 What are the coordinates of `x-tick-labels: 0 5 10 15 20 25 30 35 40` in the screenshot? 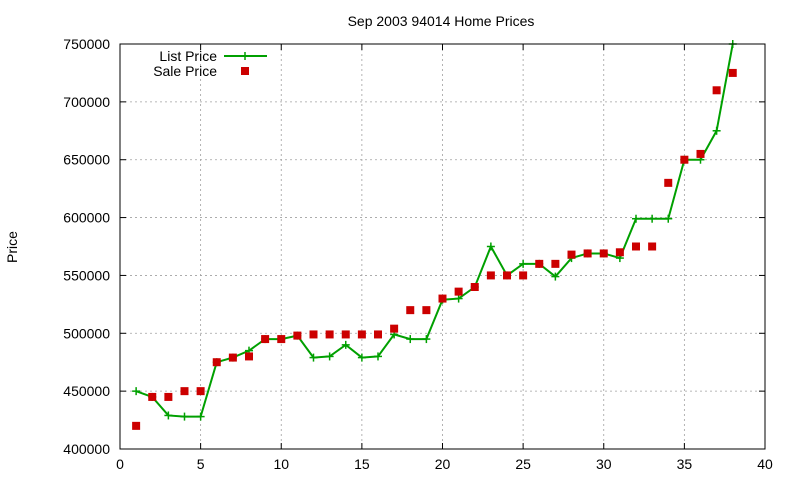 It's located at (444, 464).